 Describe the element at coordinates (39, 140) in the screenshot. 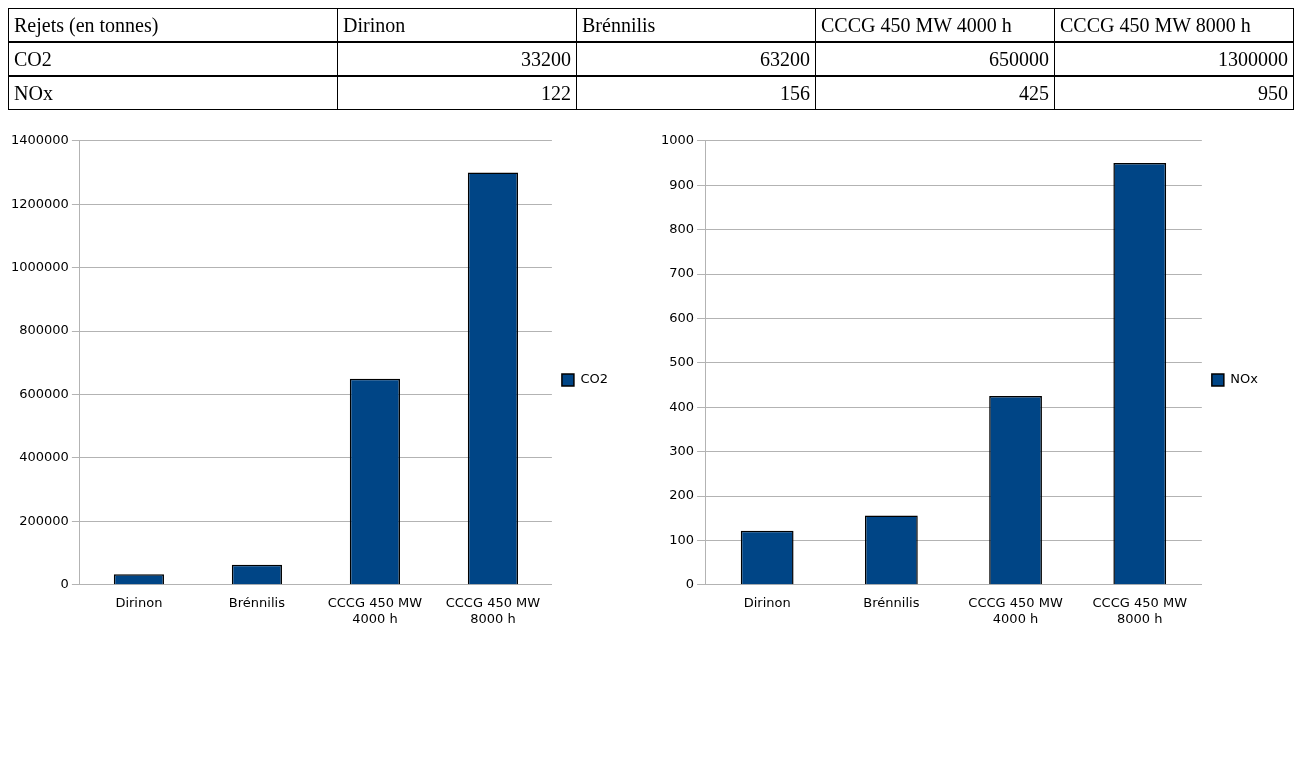

I see `y-tick-label: 1400000` at that location.